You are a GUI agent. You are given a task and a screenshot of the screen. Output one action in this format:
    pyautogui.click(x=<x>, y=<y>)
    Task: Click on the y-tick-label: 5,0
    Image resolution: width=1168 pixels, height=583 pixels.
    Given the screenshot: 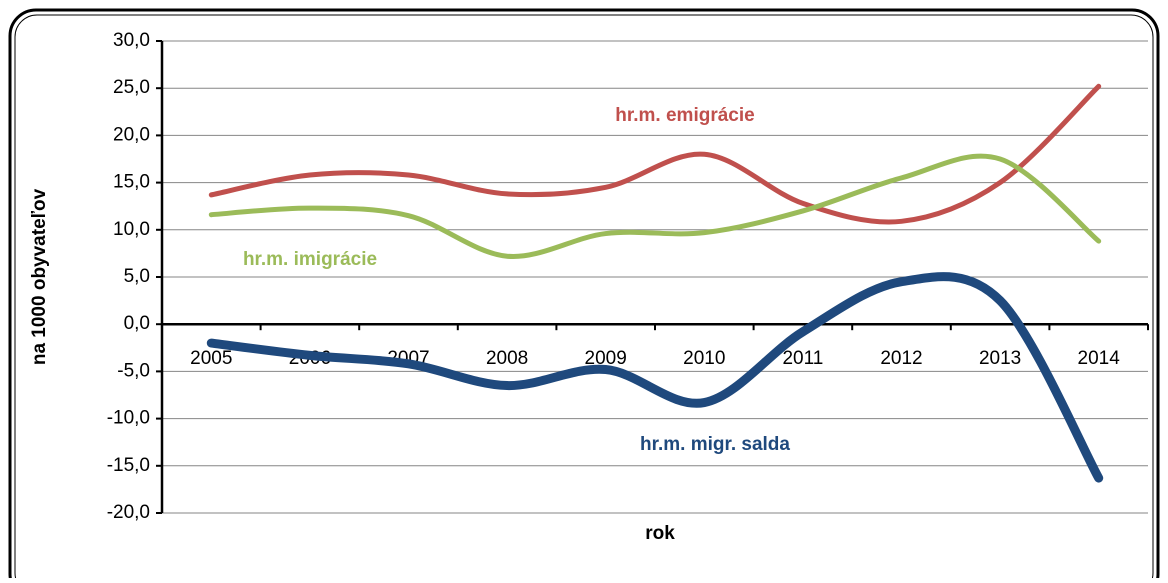 What is the action you would take?
    pyautogui.click(x=137, y=276)
    